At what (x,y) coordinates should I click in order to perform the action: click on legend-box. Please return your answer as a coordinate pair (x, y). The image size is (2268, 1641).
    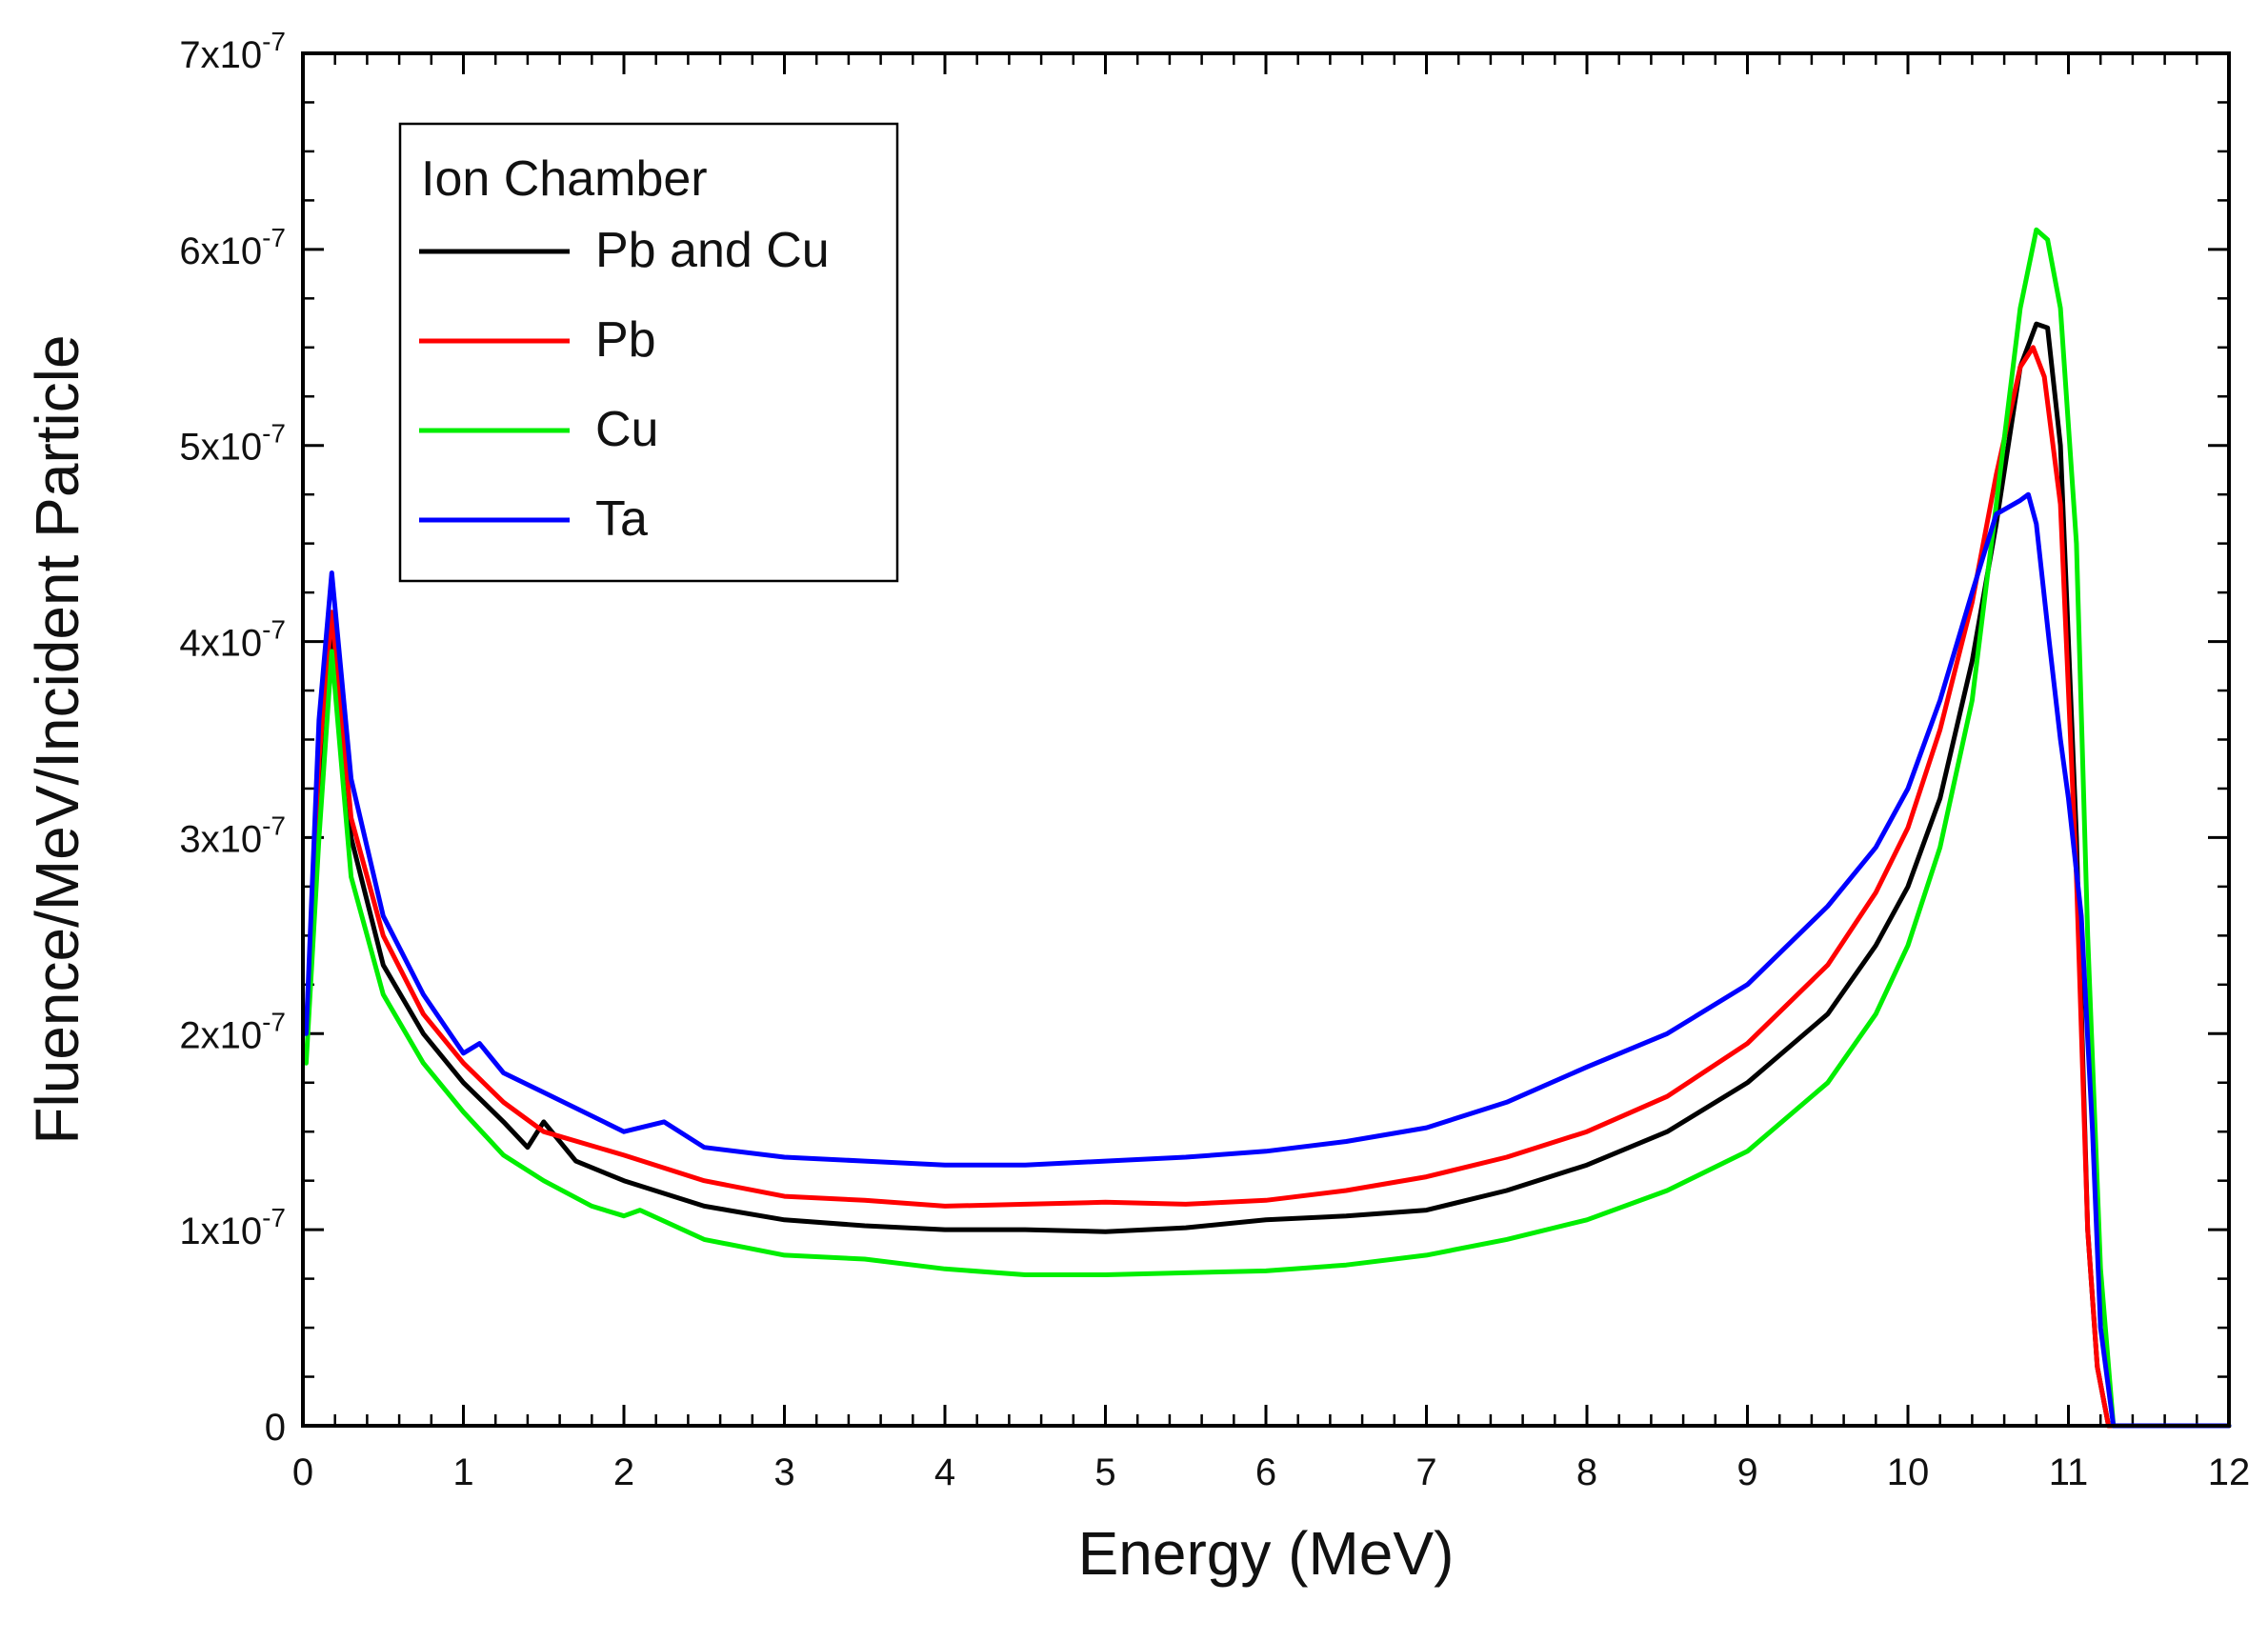
    Looking at the image, I should click on (649, 352).